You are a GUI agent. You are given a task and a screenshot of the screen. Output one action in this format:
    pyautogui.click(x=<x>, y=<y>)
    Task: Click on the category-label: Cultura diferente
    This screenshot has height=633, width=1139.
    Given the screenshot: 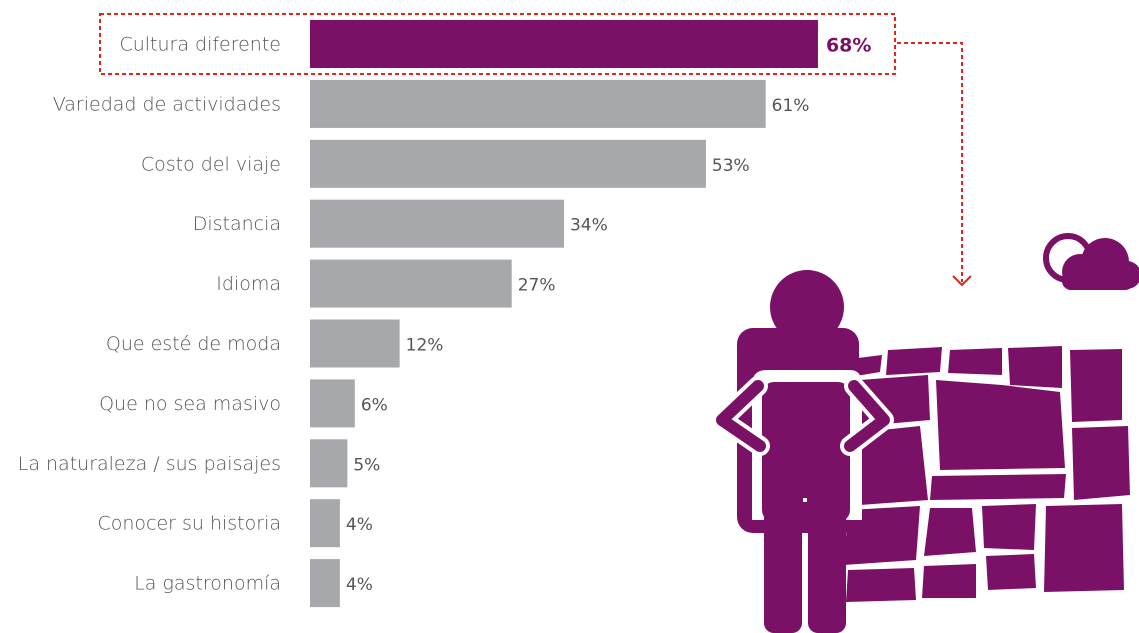 What is the action you would take?
    pyautogui.click(x=200, y=45)
    